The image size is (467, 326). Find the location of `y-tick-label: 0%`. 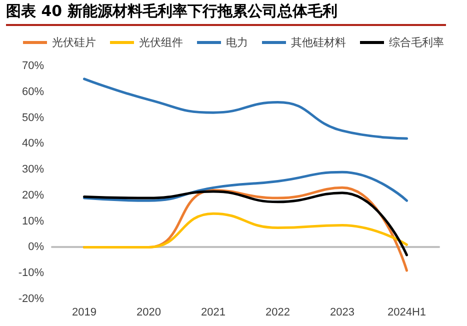

y-tick-label: 0% is located at coordinates (36, 247).